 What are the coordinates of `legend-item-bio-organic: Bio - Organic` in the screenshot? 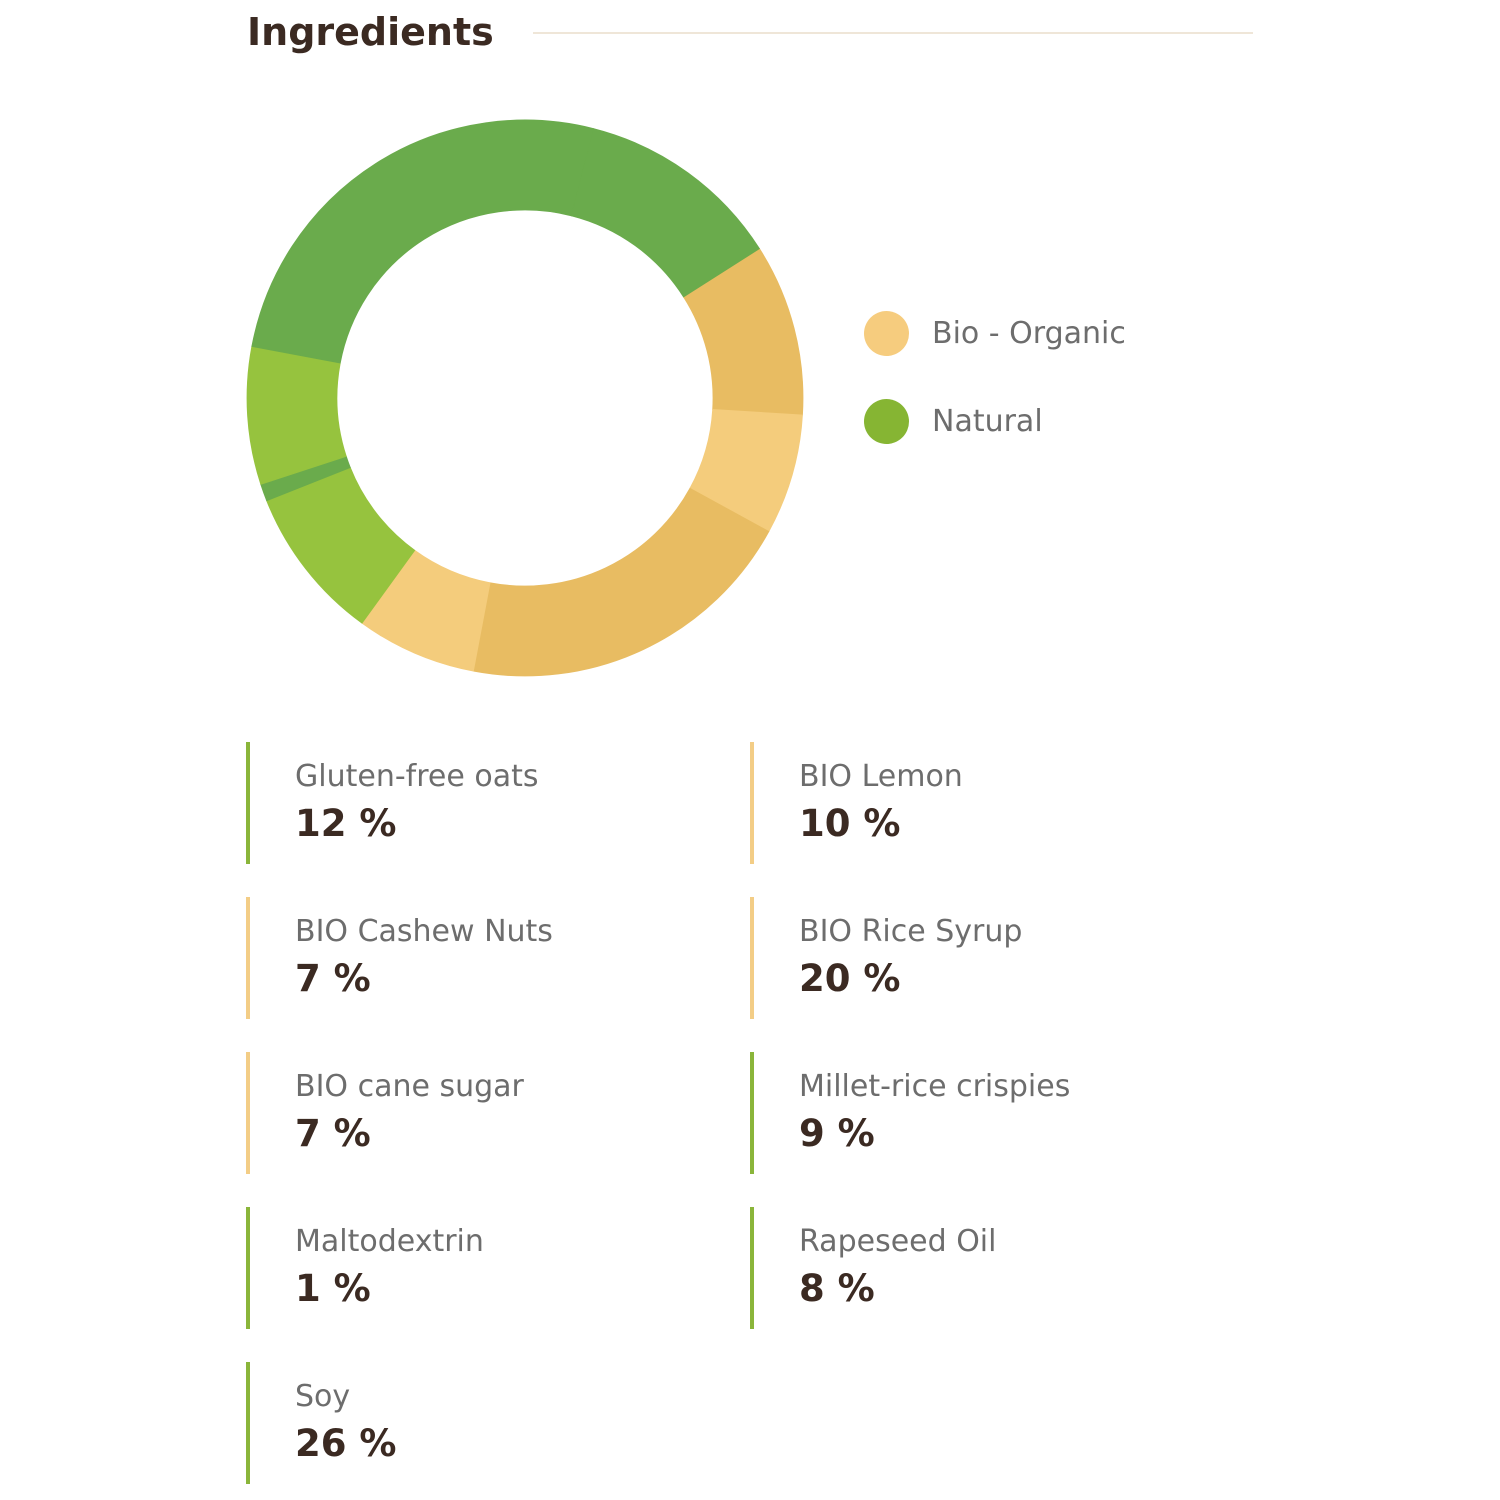 It's located at (995, 333).